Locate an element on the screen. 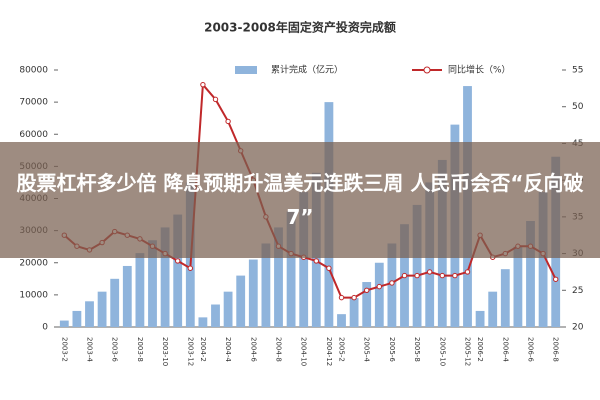 The height and width of the screenshot is (400, 600). x-tick-label: 2006-6 is located at coordinates (531, 349).